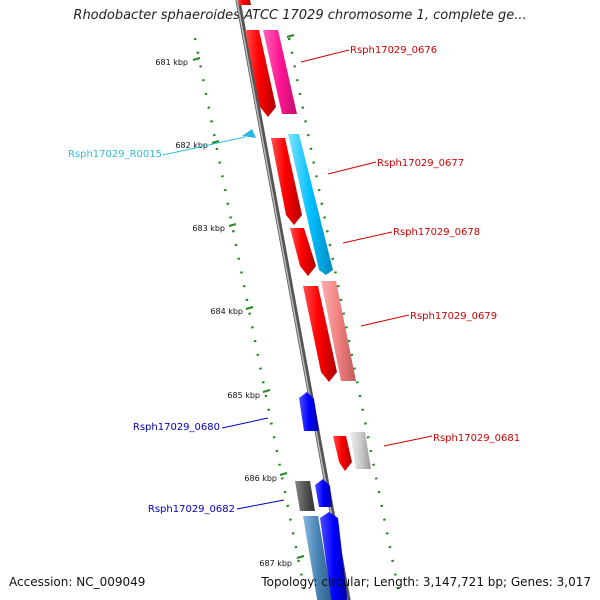 The height and width of the screenshot is (600, 600). I want to click on gene-label-0680: Rsph17029_0680, so click(176, 427).